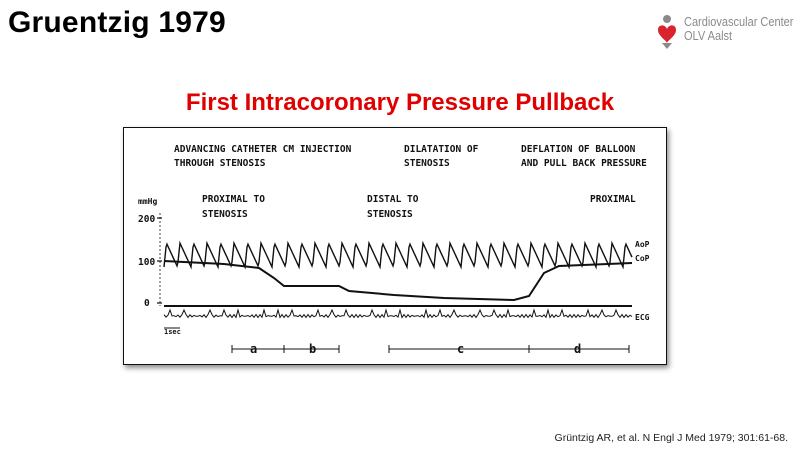 The height and width of the screenshot is (450, 800). Describe the element at coordinates (613, 199) in the screenshot. I see `label-proximal-end: PROXIMAL` at that location.